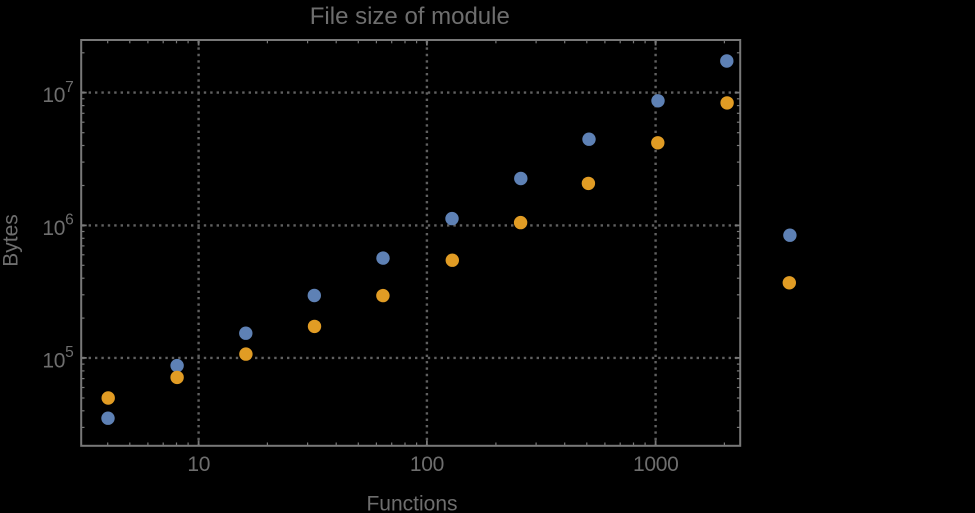 This screenshot has height=513, width=975. What do you see at coordinates (11, 240) in the screenshot?
I see `svg-text: Bytes` at bounding box center [11, 240].